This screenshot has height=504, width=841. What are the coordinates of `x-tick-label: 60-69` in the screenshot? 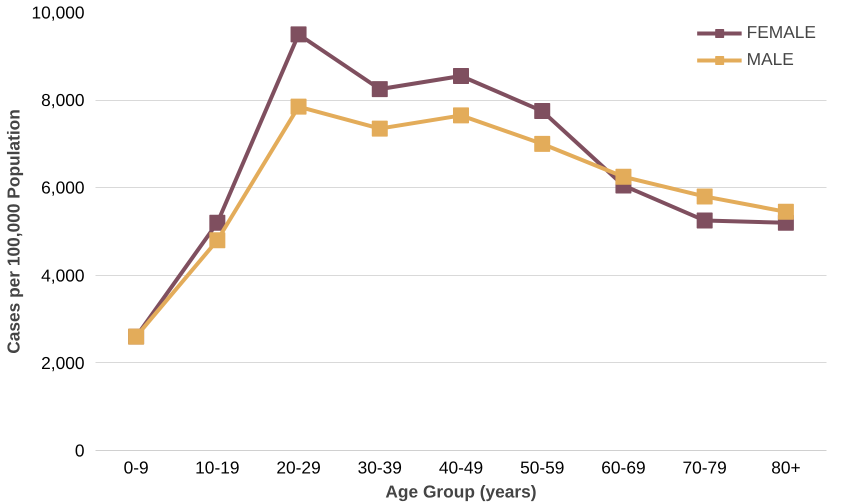 It's located at (623, 468).